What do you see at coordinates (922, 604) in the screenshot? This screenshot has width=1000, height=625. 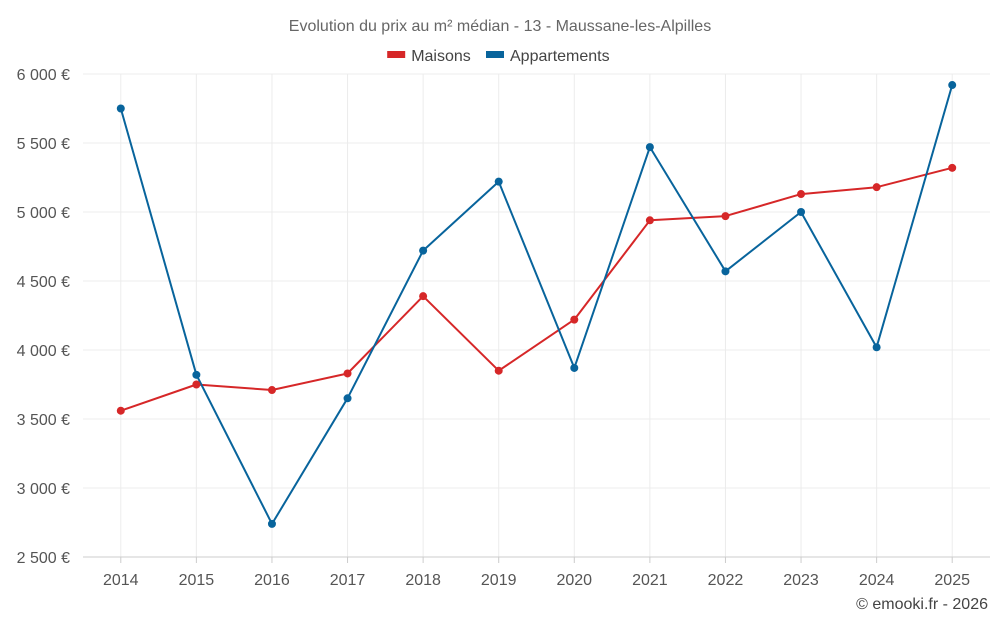 I see `copyright-credit: © emooki.fr - 2026` at bounding box center [922, 604].